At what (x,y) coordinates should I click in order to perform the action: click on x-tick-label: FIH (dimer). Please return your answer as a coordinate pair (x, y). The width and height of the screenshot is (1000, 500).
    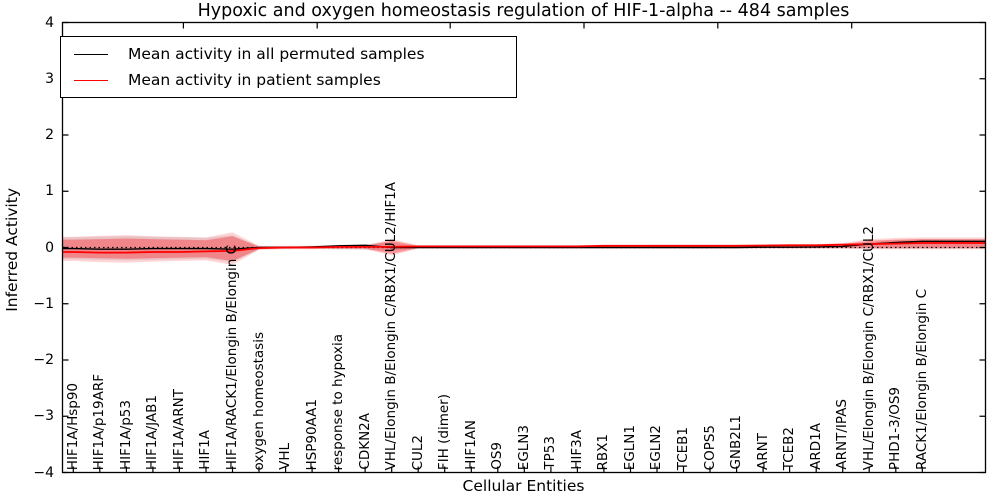
    Looking at the image, I should click on (444, 431).